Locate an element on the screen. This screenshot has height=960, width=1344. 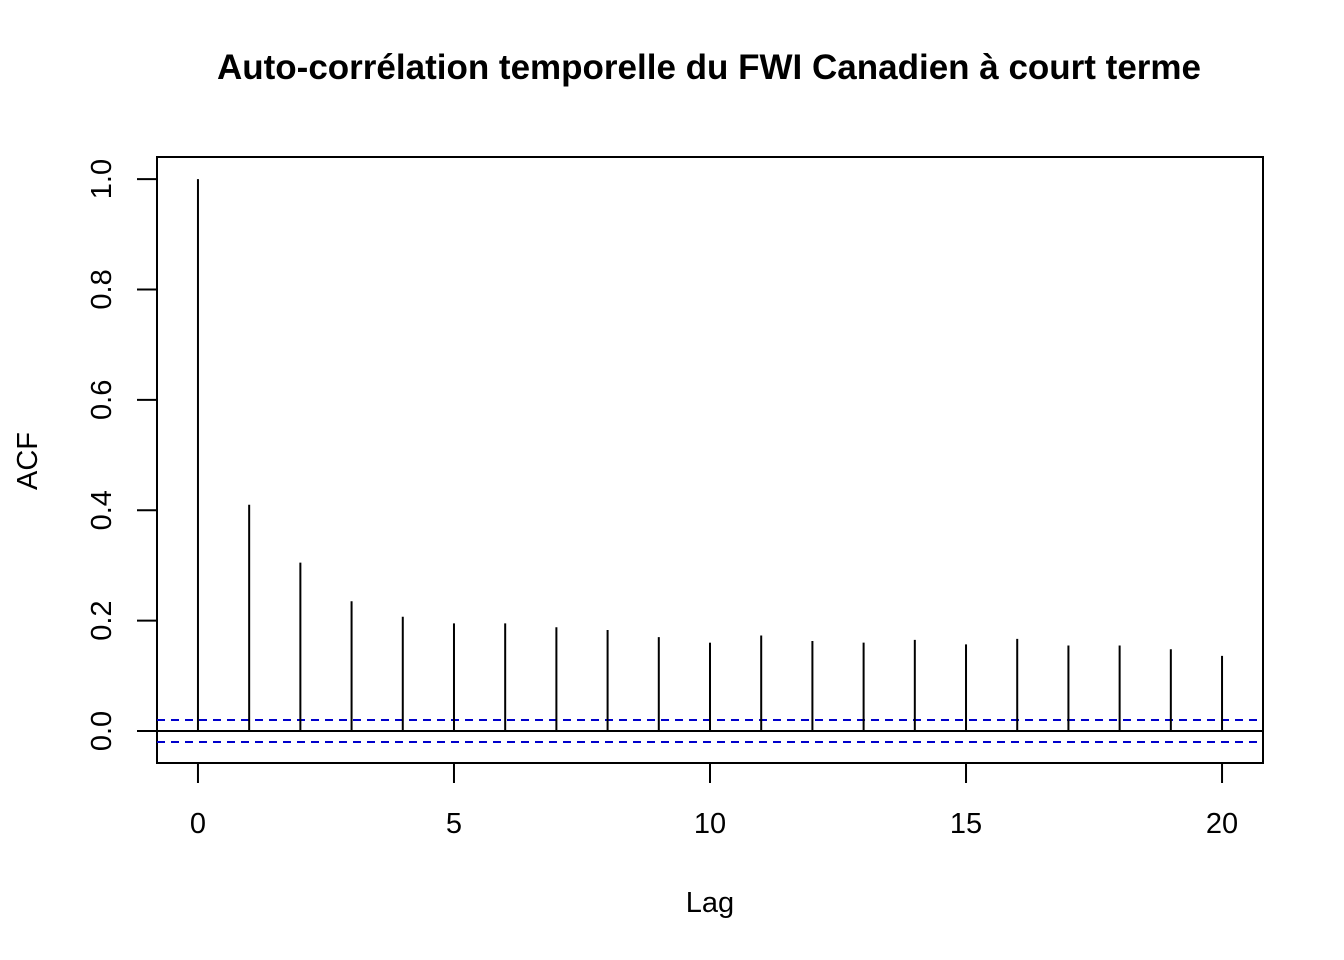
x-tick-label: 15 is located at coordinates (966, 824).